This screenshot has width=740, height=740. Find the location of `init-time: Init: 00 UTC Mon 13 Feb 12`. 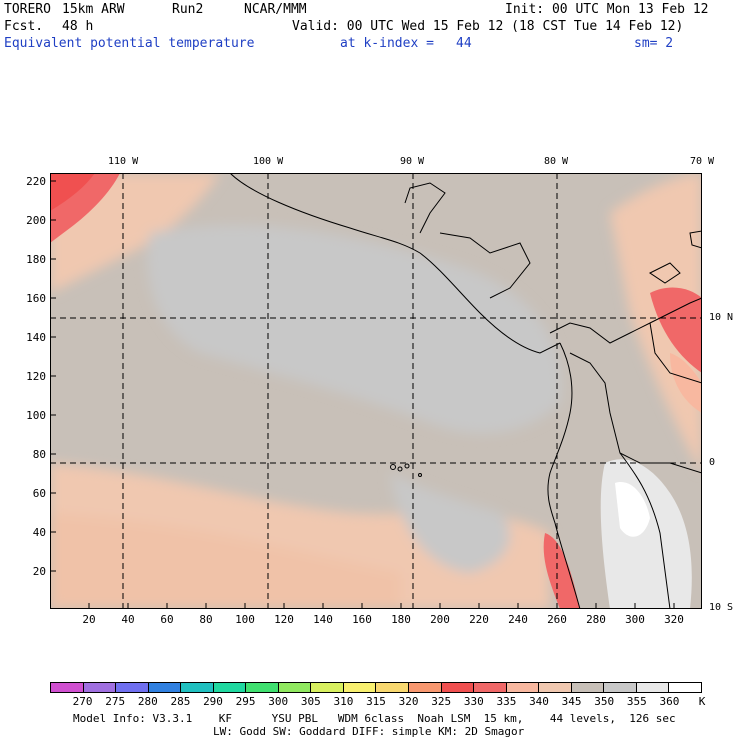

init-time: Init: 00 UTC Mon 13 Feb 12 is located at coordinates (607, 9).